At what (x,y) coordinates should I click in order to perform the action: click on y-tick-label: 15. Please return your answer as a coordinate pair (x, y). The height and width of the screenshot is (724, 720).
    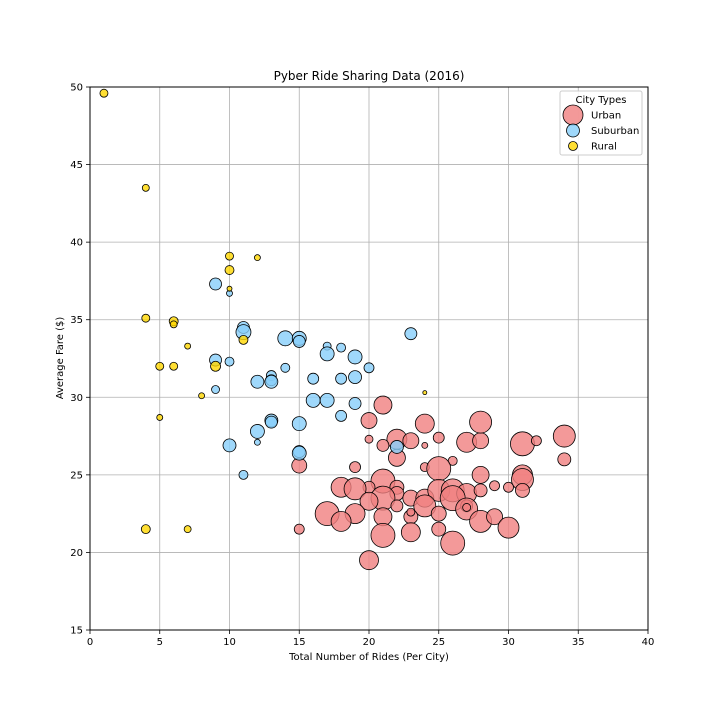
    Looking at the image, I should click on (76, 631).